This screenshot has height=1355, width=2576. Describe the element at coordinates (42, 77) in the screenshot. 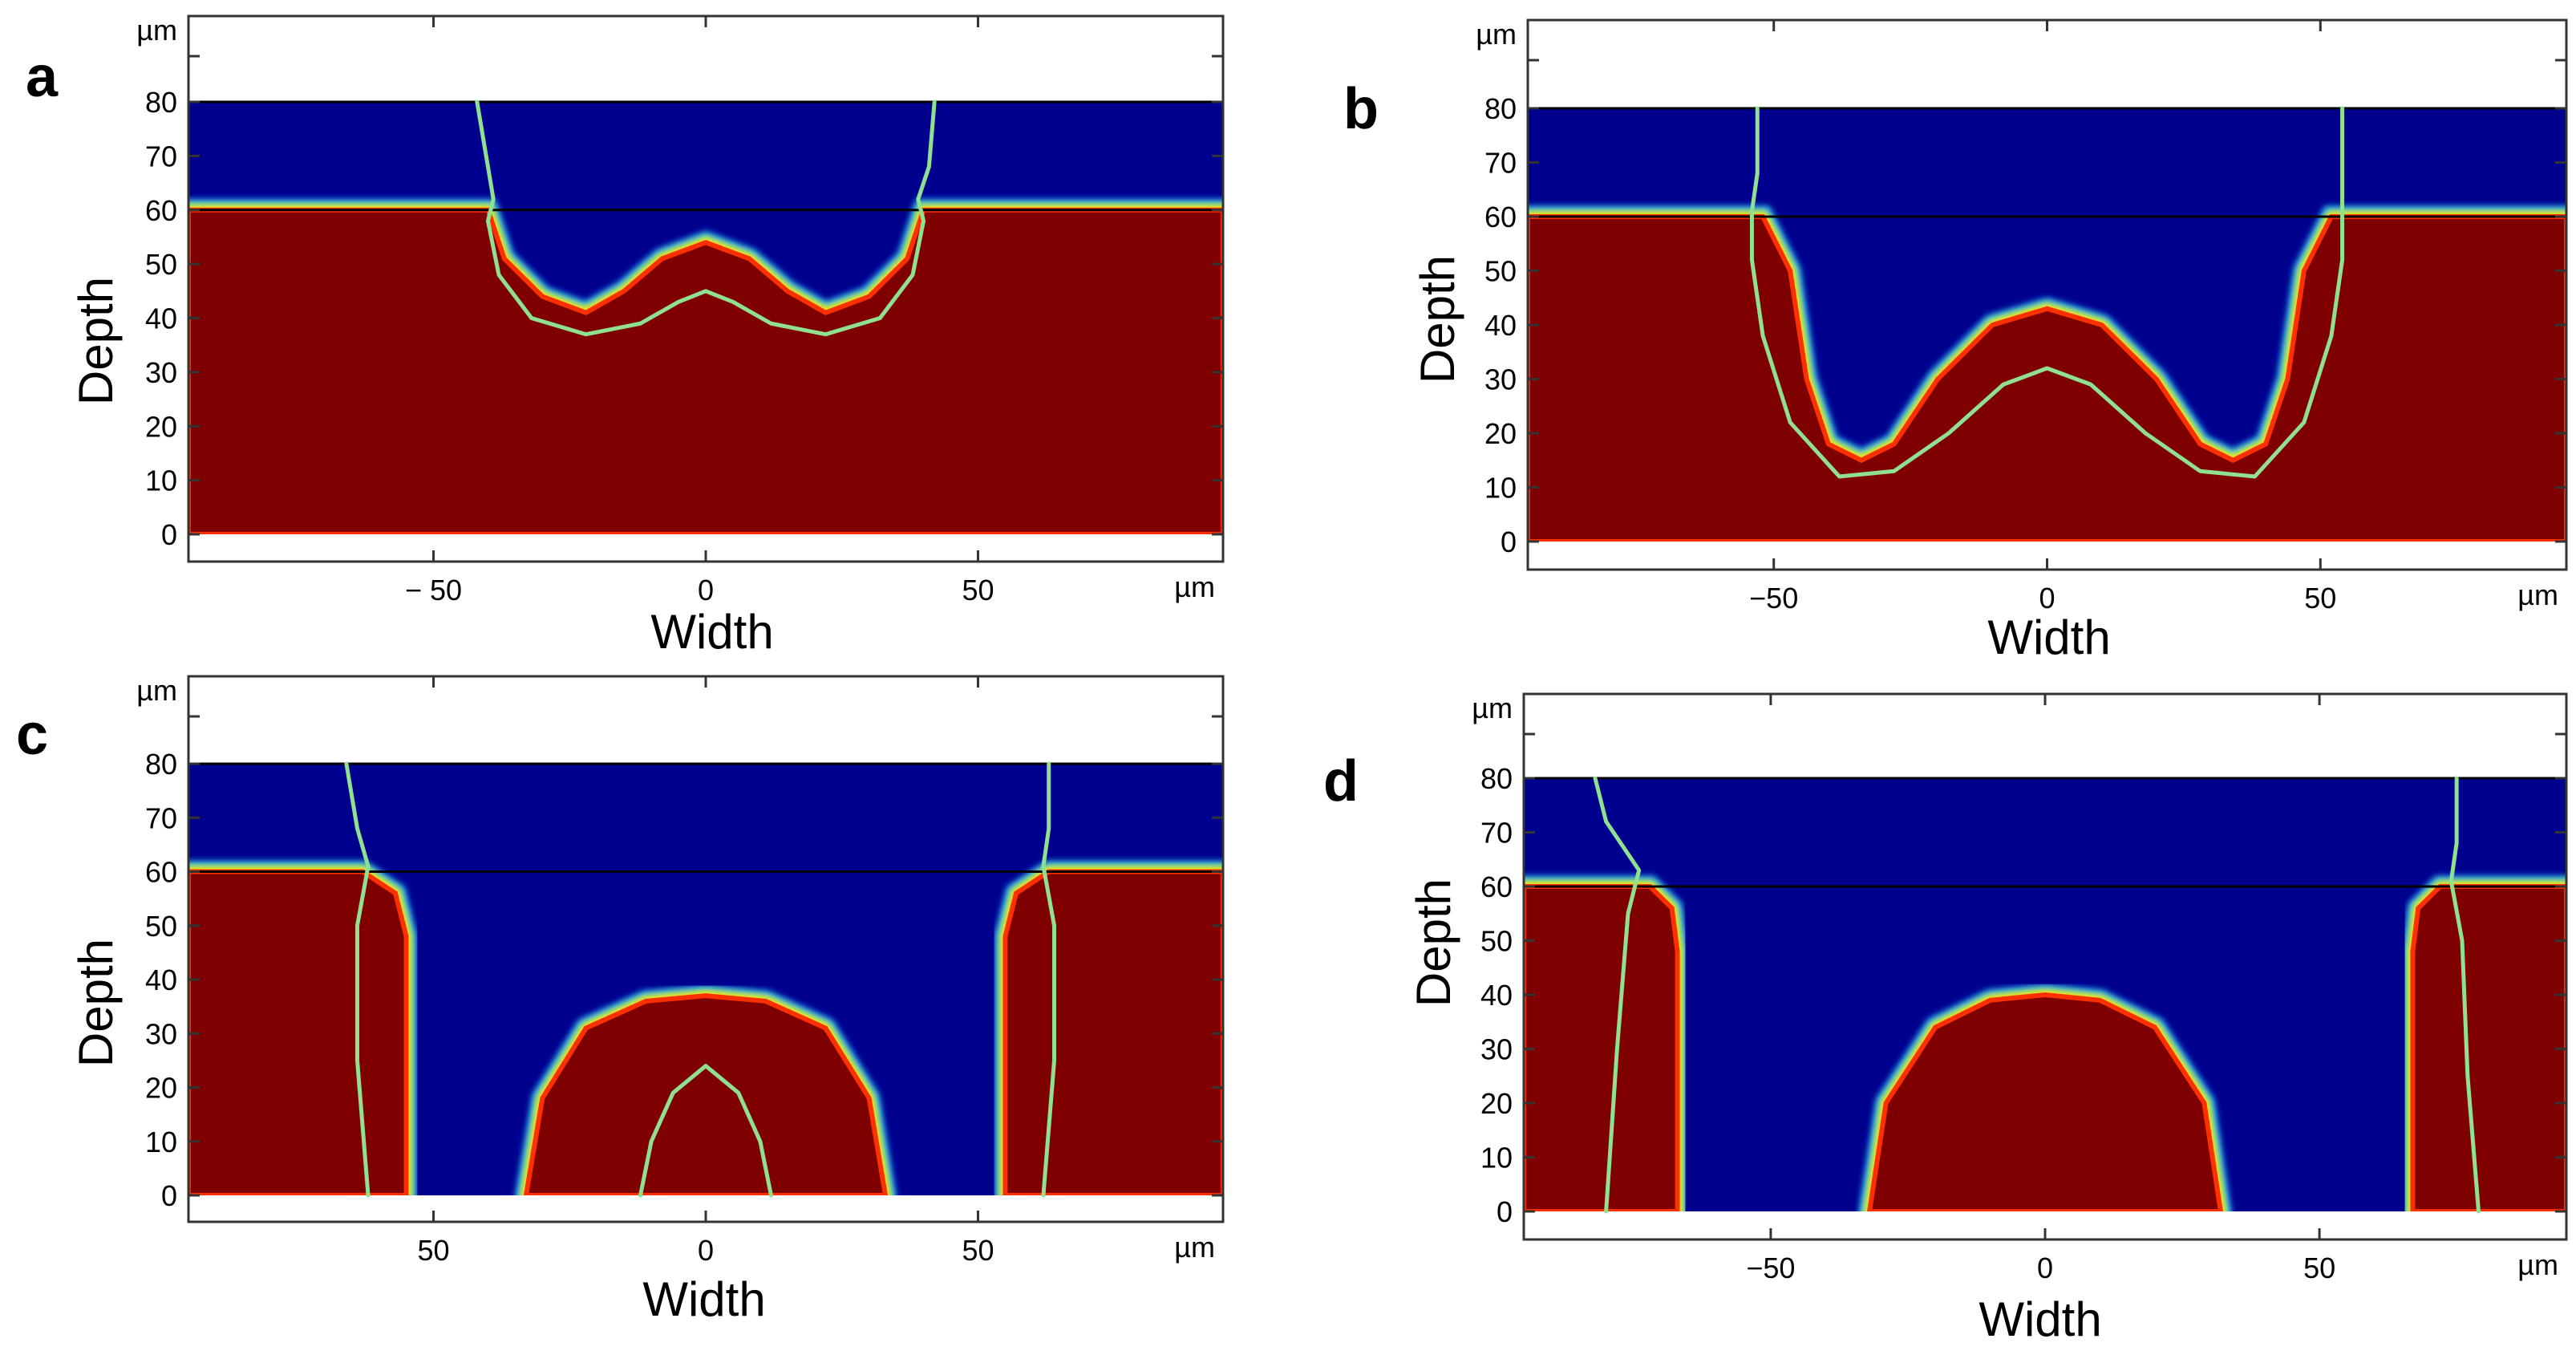

I see `panel-letter: a` at that location.